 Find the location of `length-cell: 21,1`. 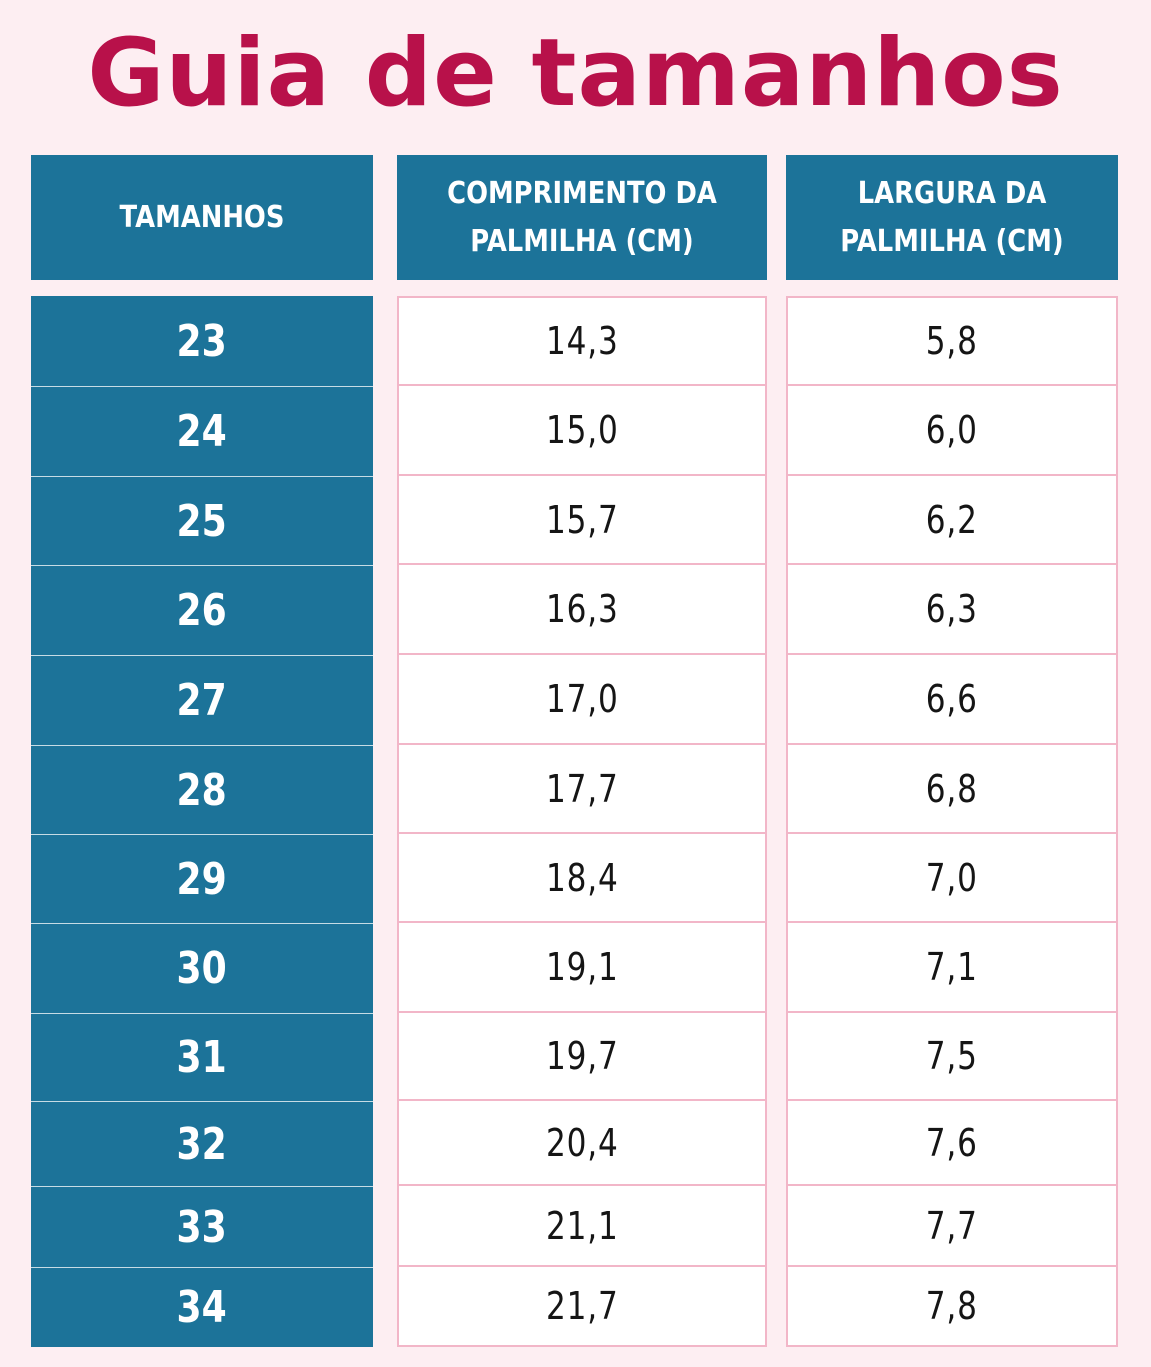

length-cell: 21,1 is located at coordinates (582, 1226).